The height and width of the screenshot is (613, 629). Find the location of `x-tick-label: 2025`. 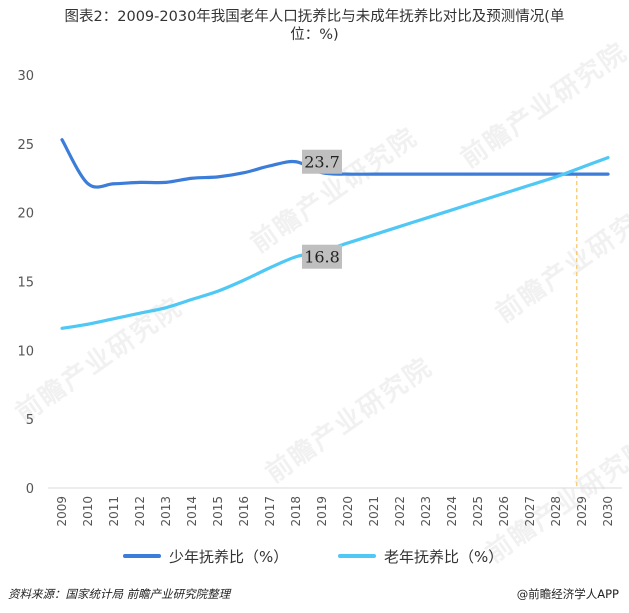

x-tick-label: 2025 is located at coordinates (478, 511).